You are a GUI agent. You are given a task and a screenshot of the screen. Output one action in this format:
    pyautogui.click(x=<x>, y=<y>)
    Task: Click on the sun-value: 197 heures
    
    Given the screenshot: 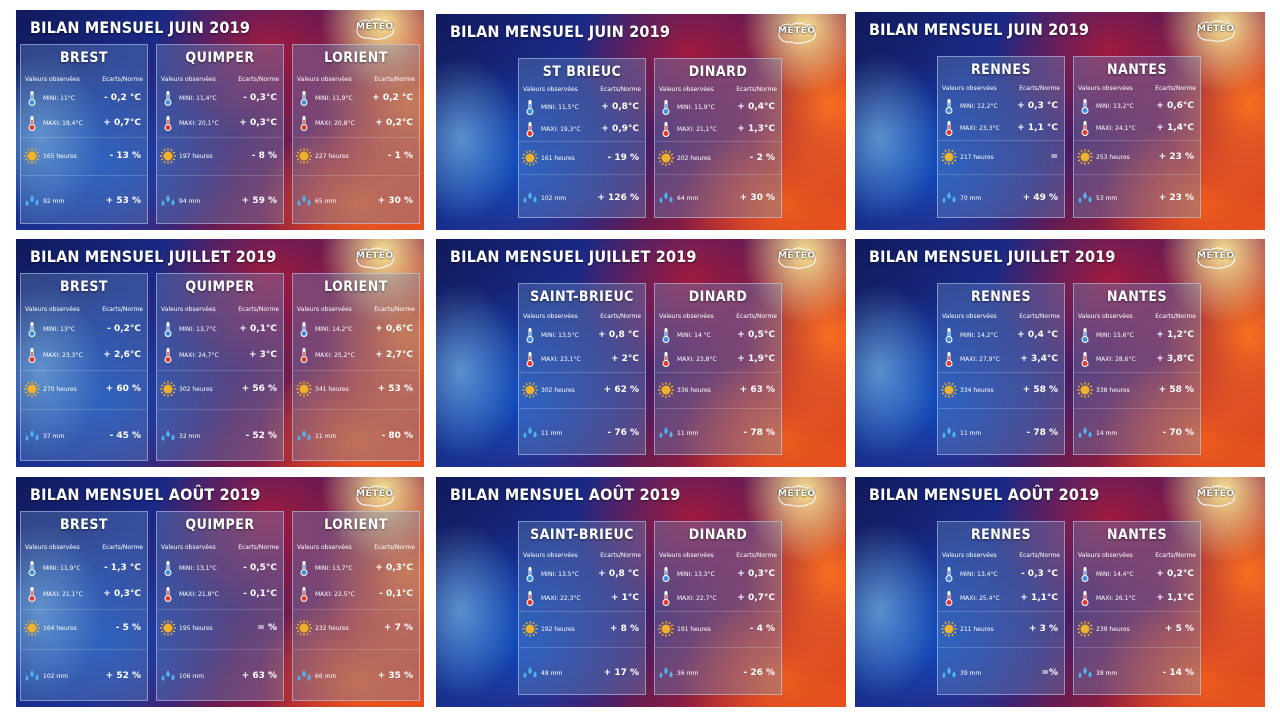 What is the action you would take?
    pyautogui.click(x=196, y=156)
    